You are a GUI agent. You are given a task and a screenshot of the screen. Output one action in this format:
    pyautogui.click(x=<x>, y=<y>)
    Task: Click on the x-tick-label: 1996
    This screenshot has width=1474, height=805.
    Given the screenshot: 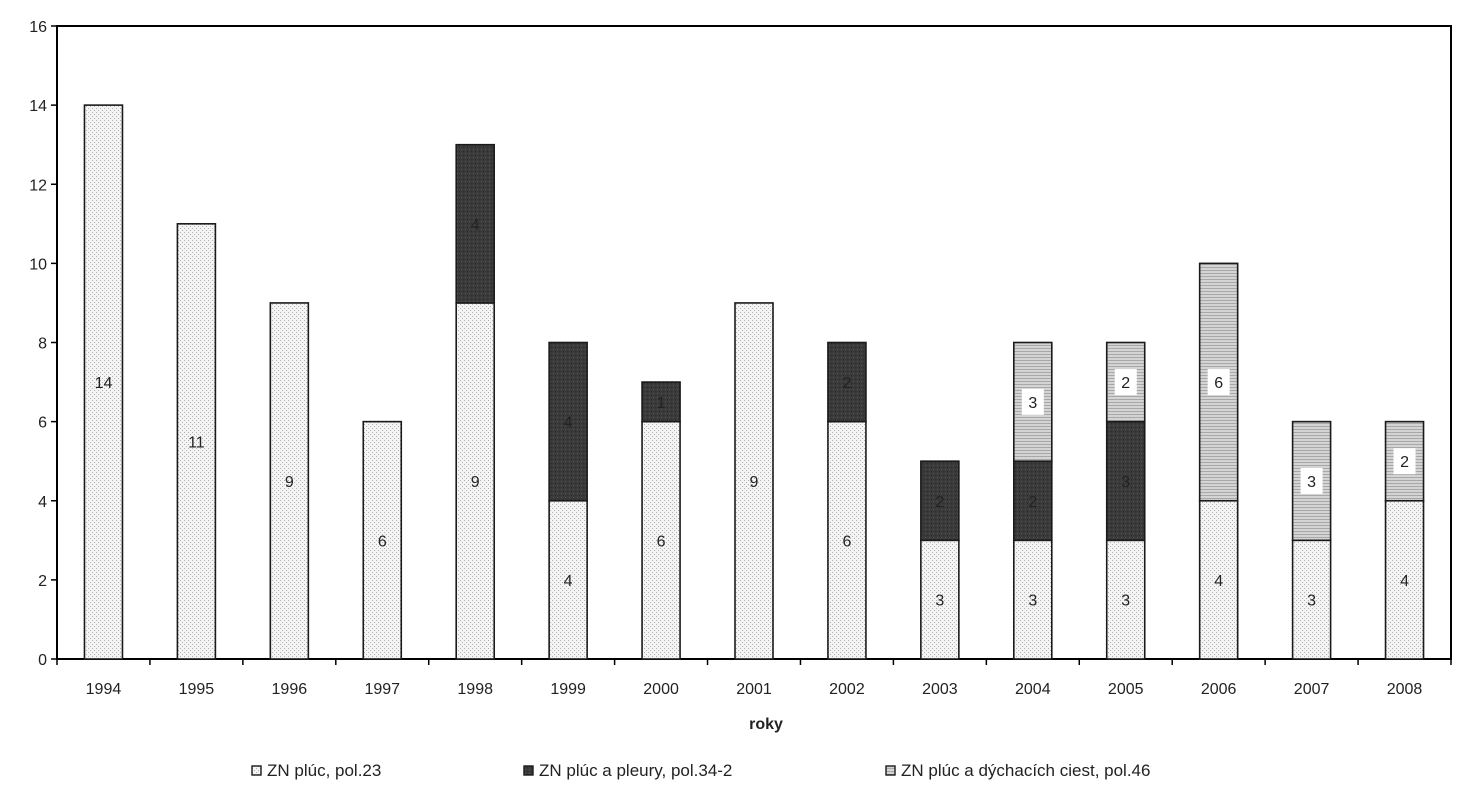 What is the action you would take?
    pyautogui.click(x=290, y=689)
    